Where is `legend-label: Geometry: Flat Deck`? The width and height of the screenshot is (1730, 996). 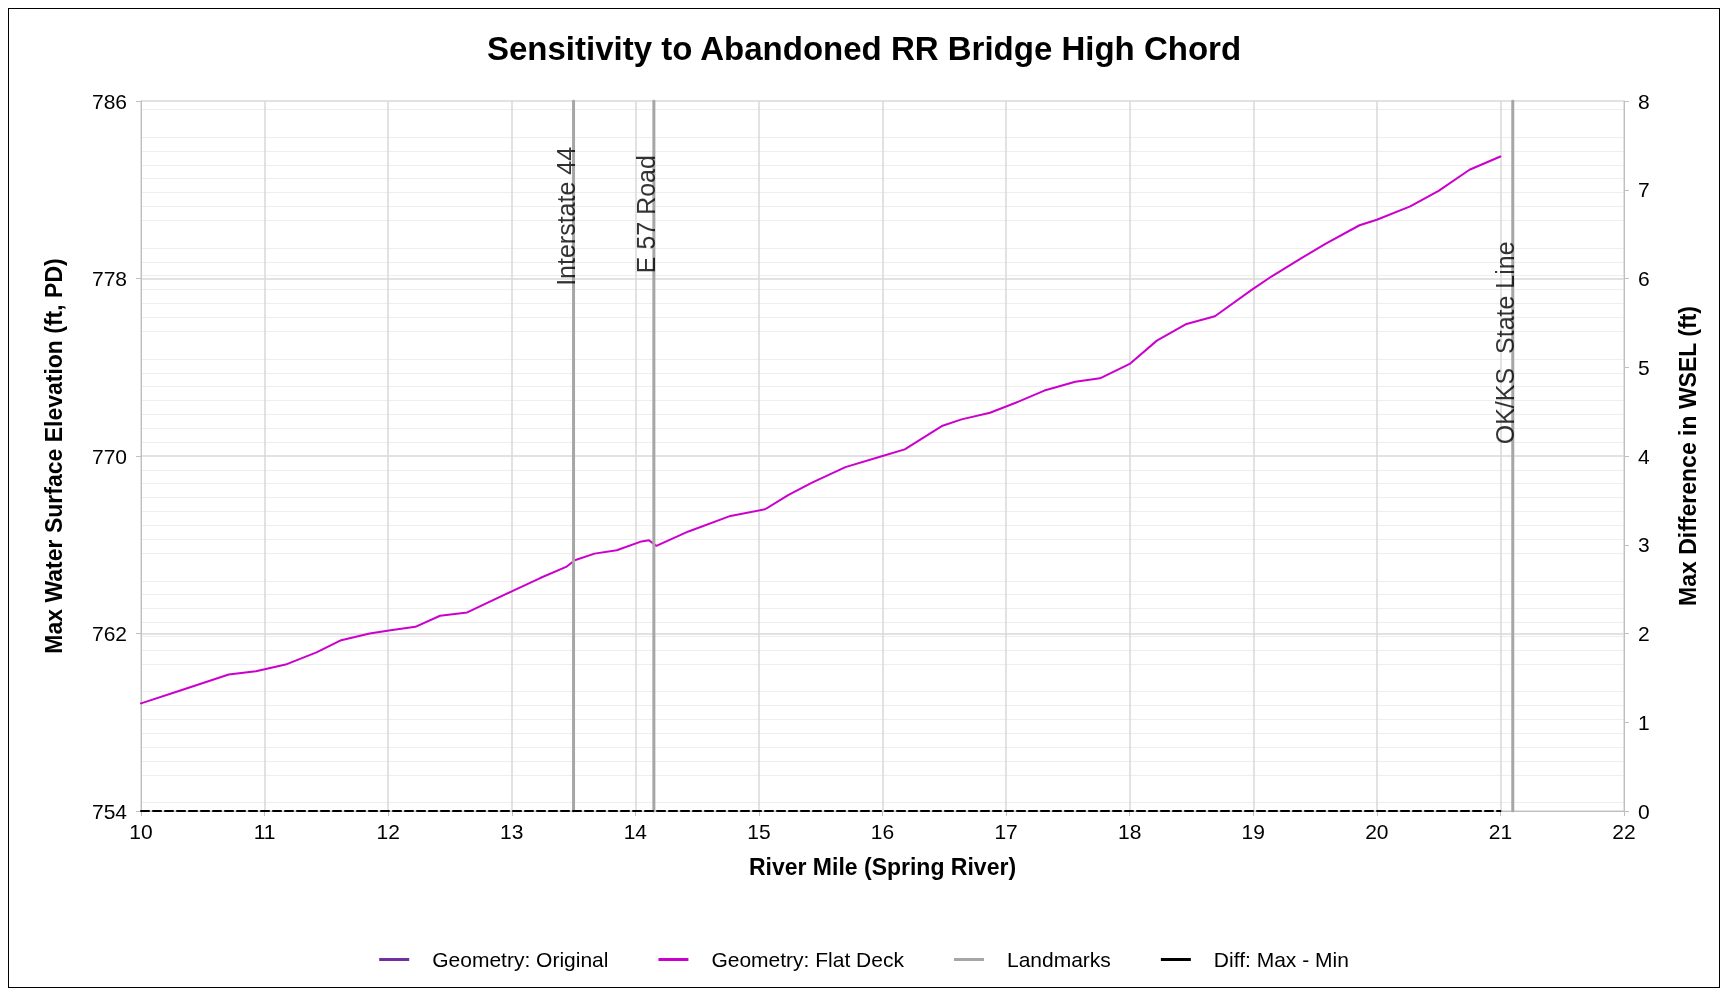 legend-label: Geometry: Flat Deck is located at coordinates (808, 959).